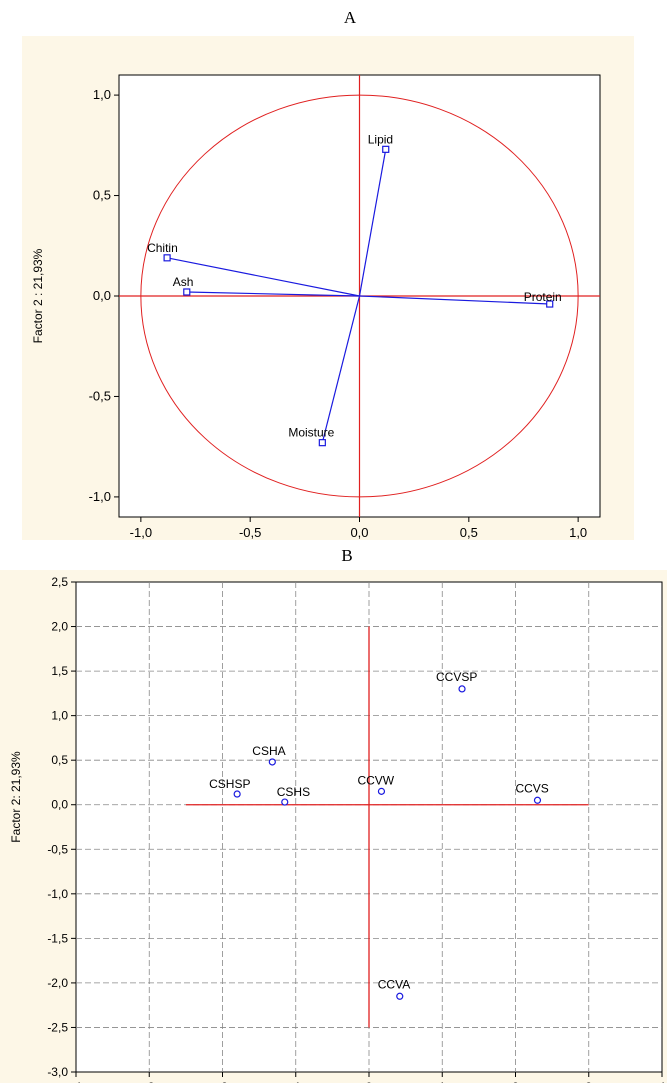 This screenshot has width=667, height=1083. Describe the element at coordinates (222, 1081) in the screenshot. I see `x-tick-label: -2` at that location.